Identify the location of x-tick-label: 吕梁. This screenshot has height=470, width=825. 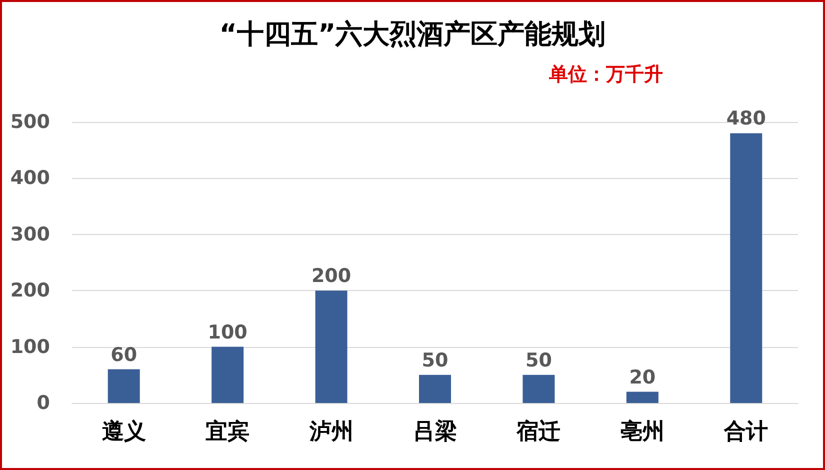
(435, 431).